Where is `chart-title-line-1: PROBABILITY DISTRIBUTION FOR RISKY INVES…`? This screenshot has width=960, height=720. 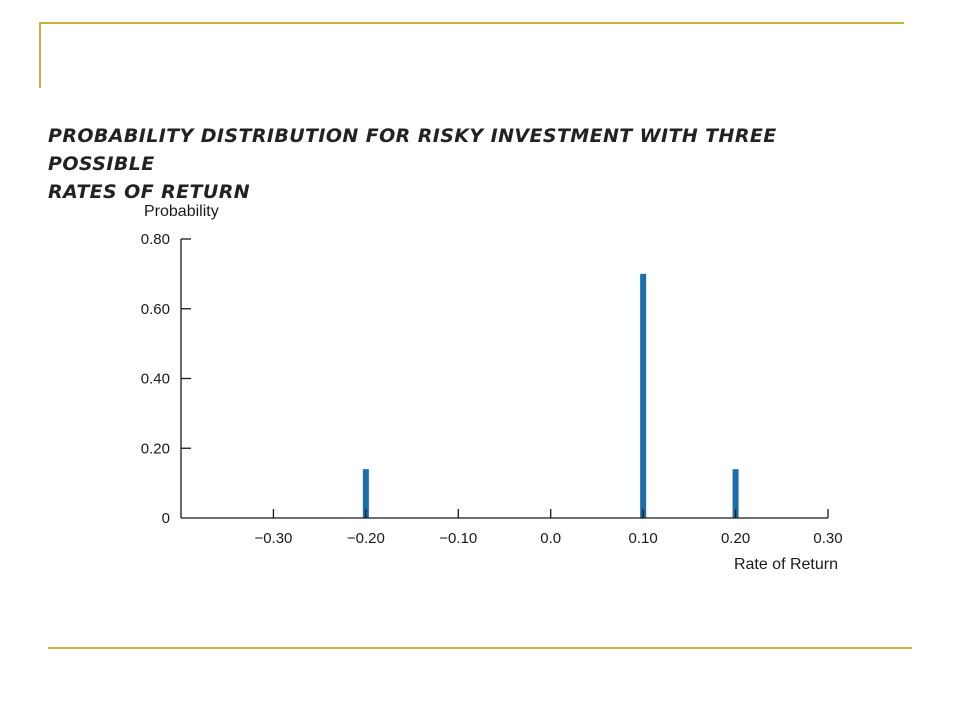
chart-title-line-1: PROBABILITY DISTRIBUTION FOR RISKY INVES… is located at coordinates (412, 150).